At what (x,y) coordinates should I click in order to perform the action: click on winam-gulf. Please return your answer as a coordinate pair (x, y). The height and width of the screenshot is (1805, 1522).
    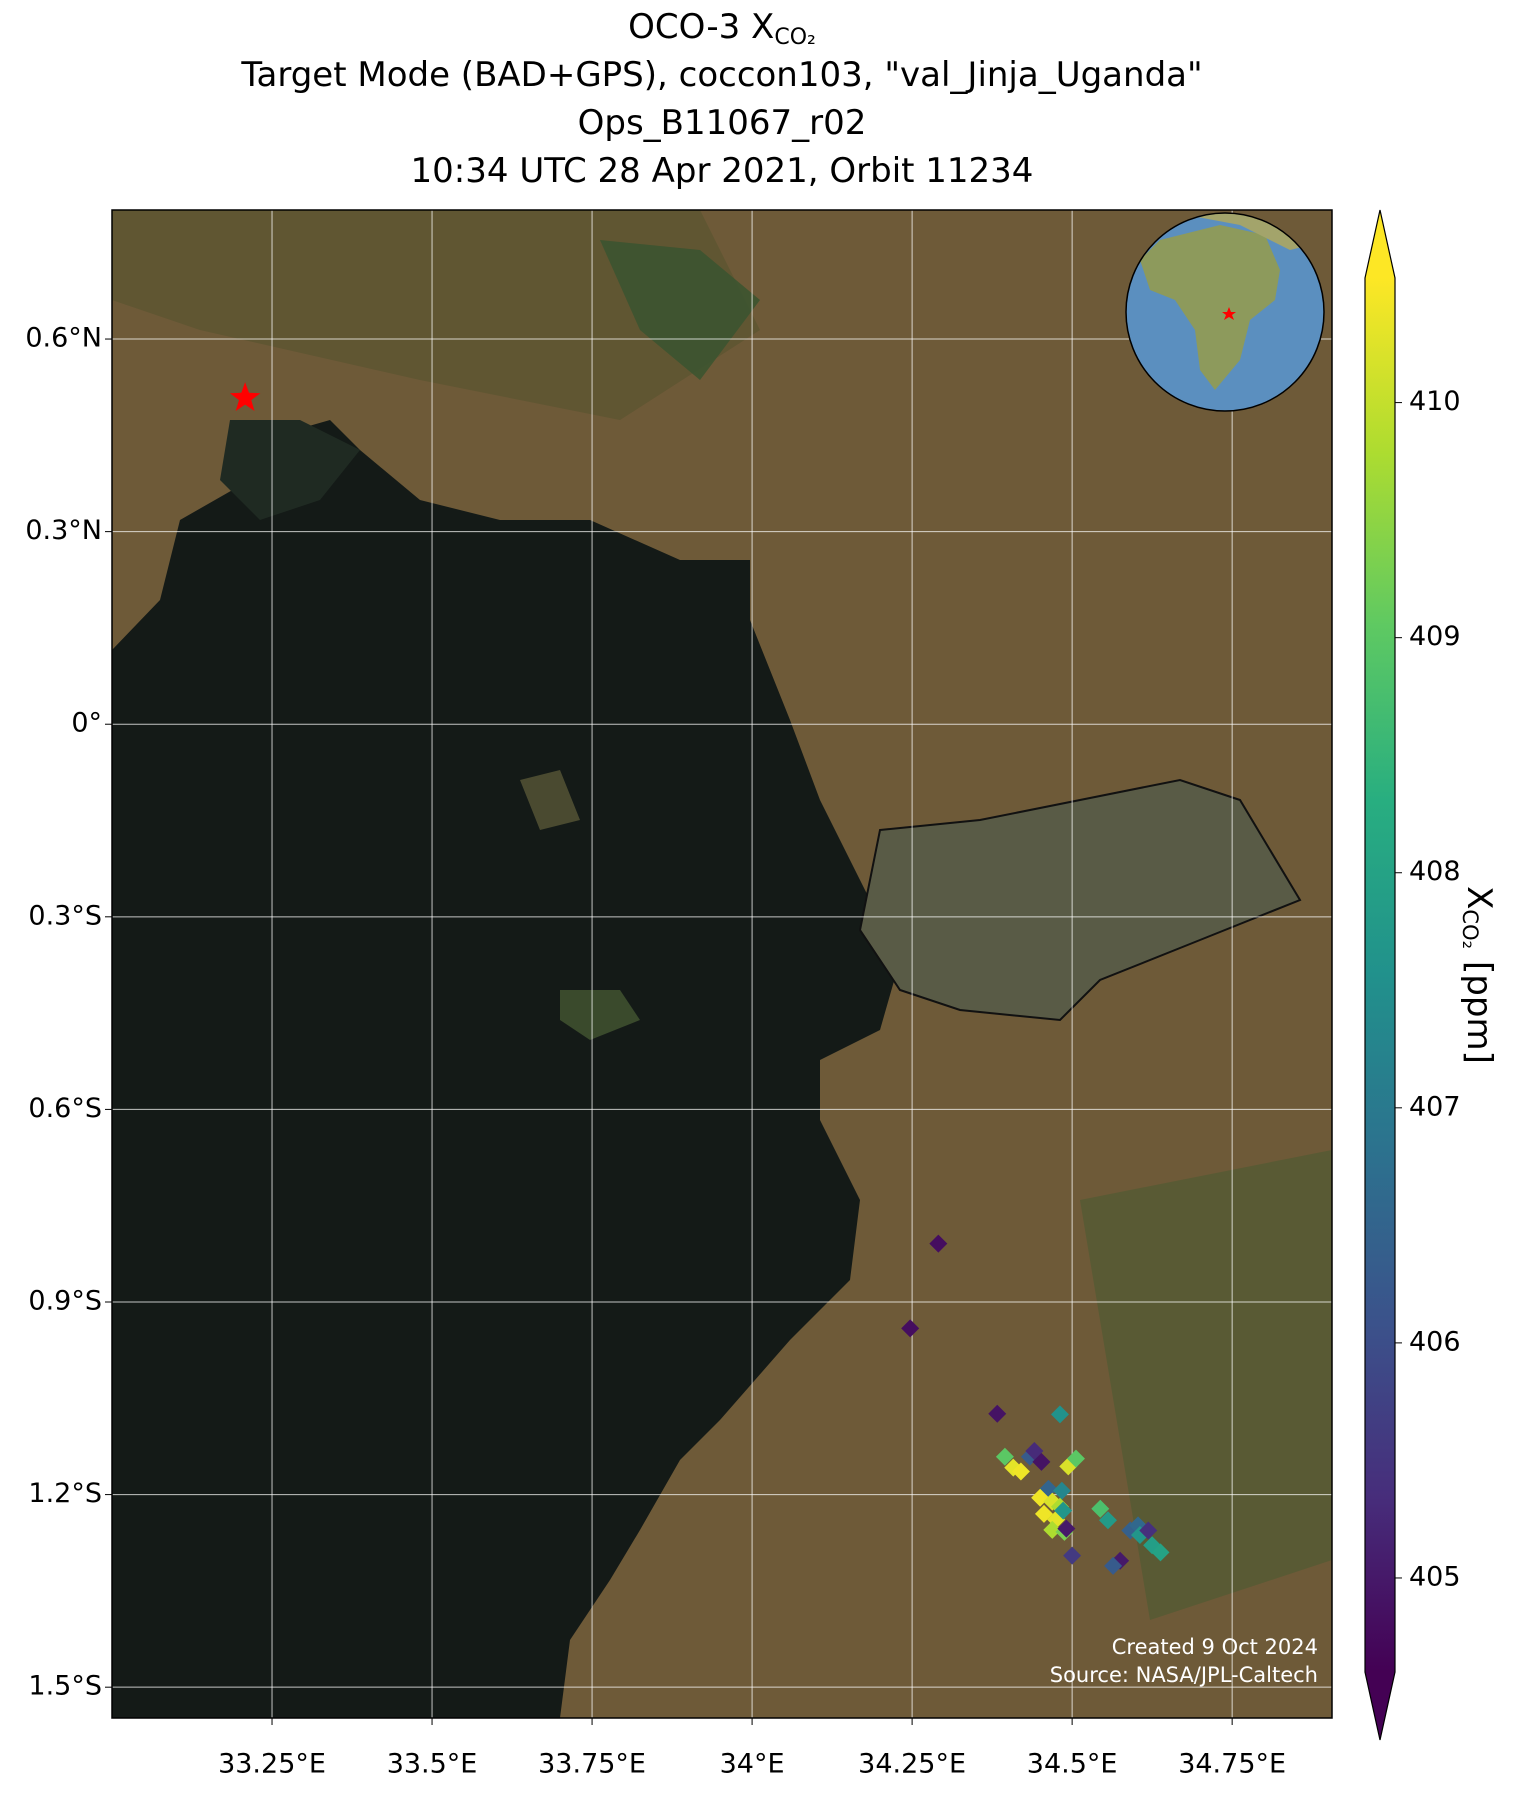
    Looking at the image, I should click on (1080, 900).